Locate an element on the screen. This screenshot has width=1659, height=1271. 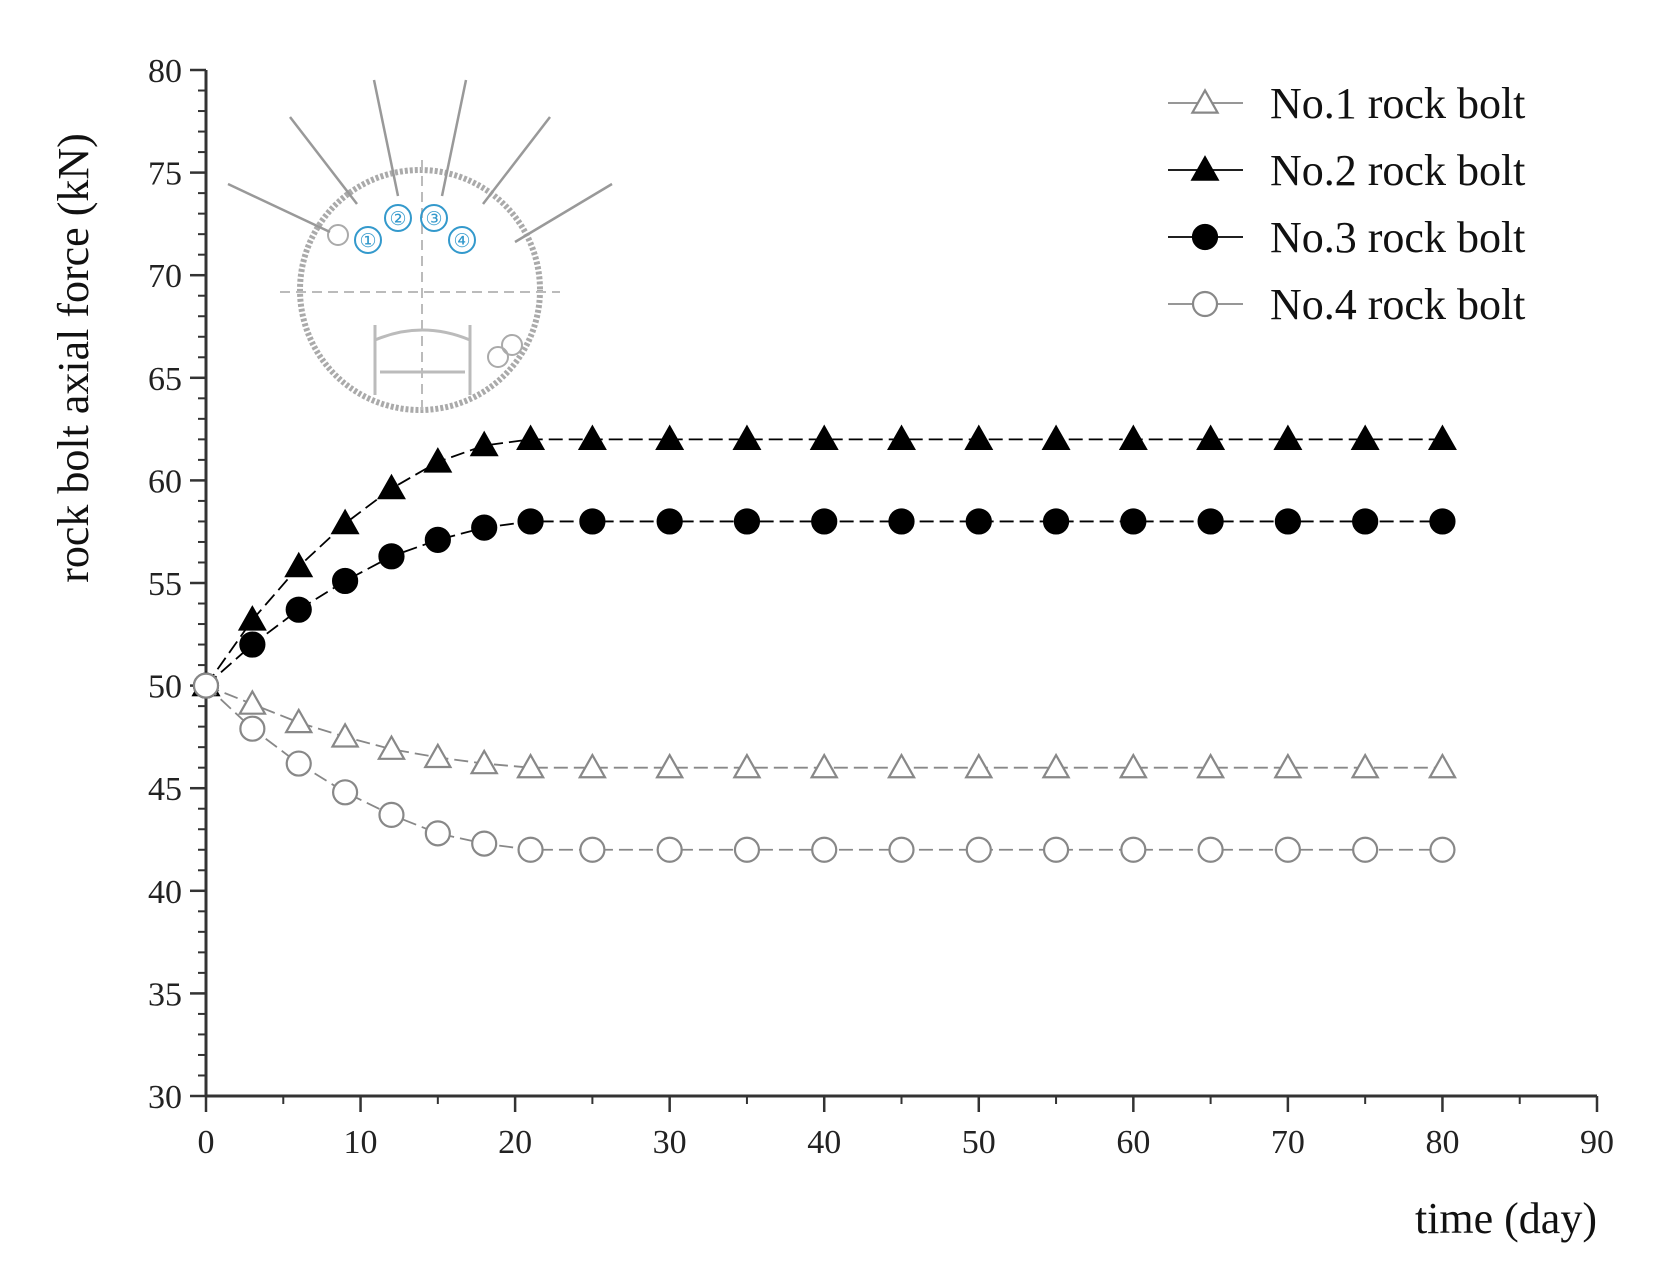
y-tick-label: 80 is located at coordinates (165, 71).